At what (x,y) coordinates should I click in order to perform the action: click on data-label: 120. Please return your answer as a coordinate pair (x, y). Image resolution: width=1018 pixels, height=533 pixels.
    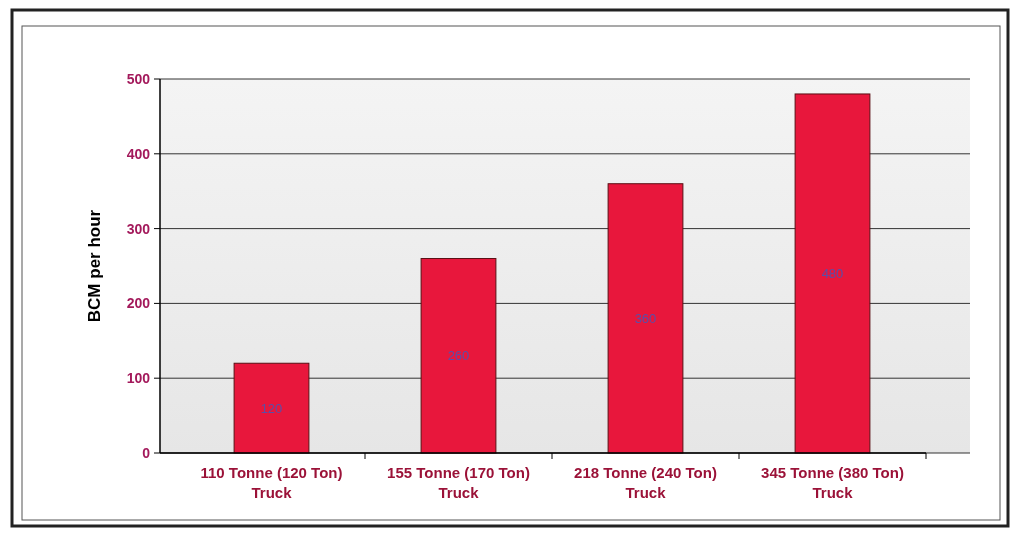
    Looking at the image, I should click on (271, 408).